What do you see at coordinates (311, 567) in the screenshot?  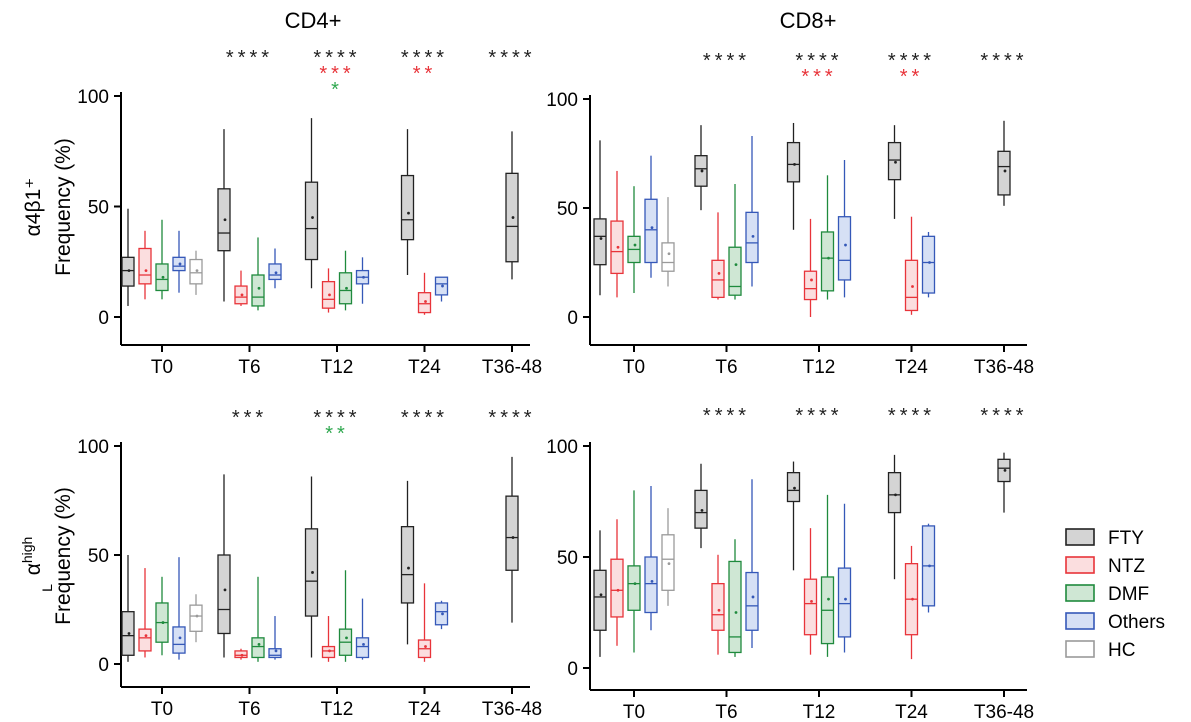 I see `box-fty-t12` at bounding box center [311, 567].